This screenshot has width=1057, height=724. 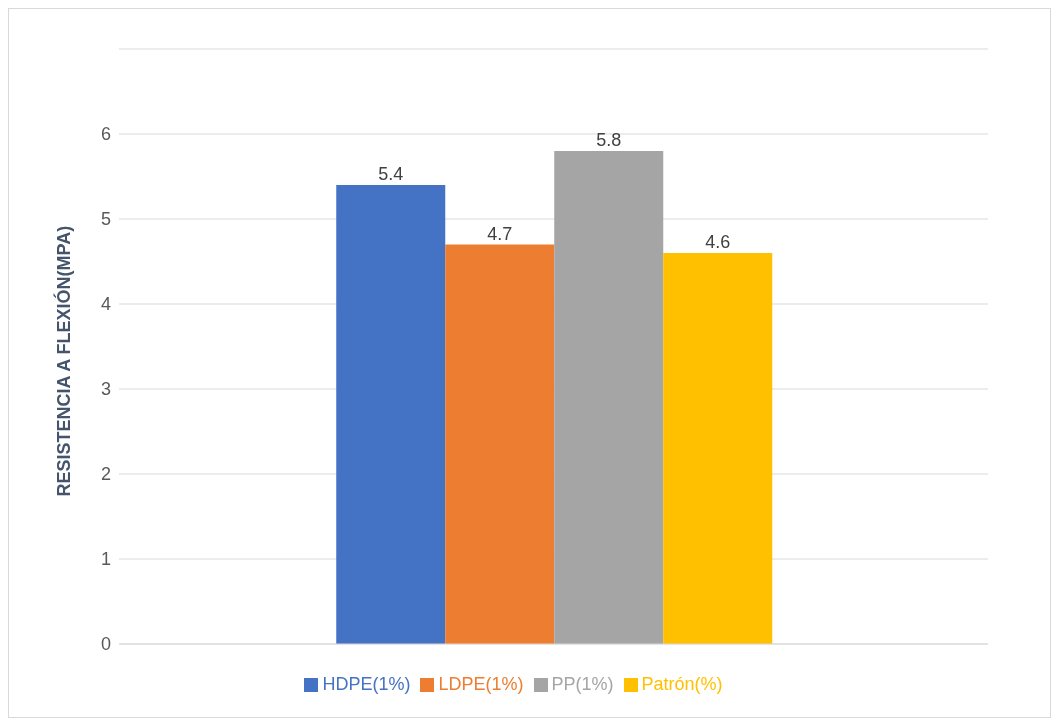 I want to click on data-label: 5.8, so click(x=609, y=140).